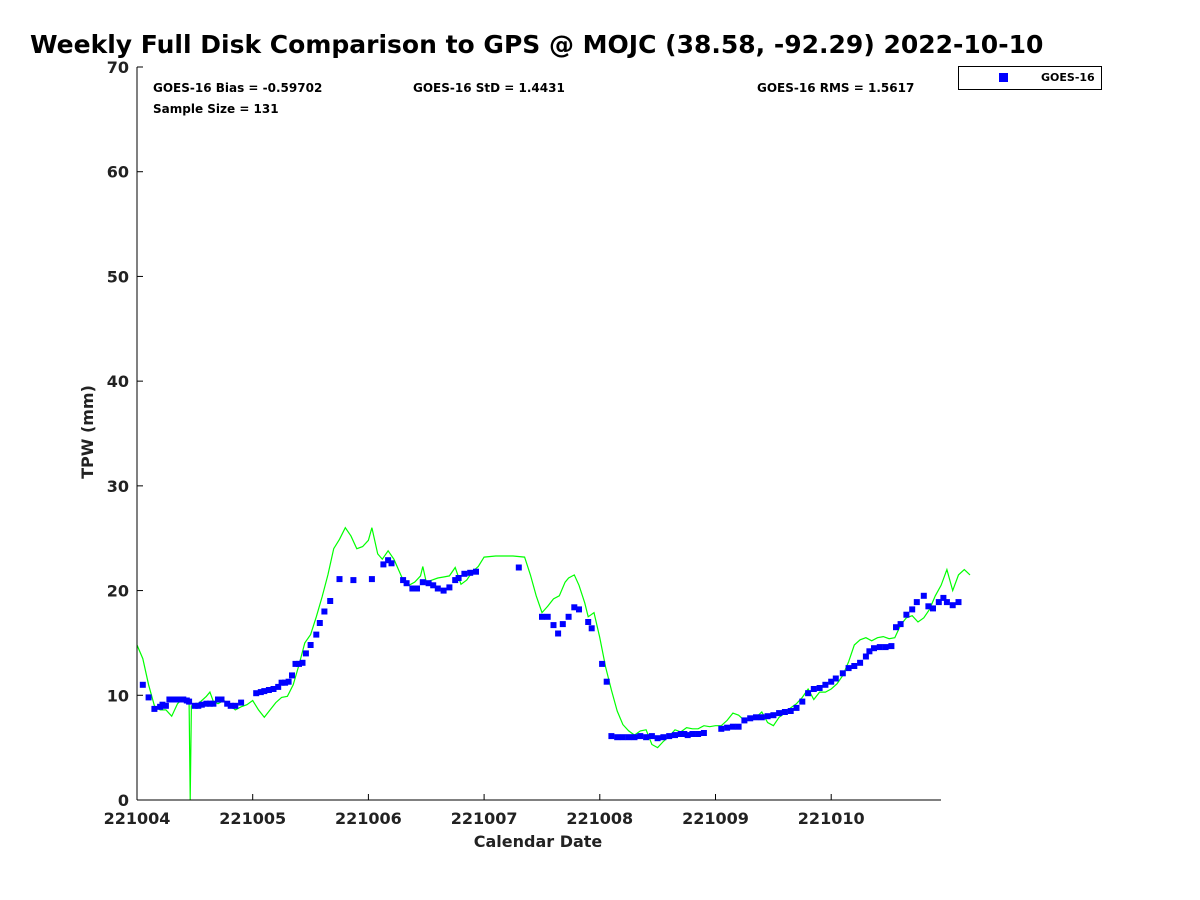  Describe the element at coordinates (538, 841) in the screenshot. I see `x-axis-label: Calendar Date` at that location.